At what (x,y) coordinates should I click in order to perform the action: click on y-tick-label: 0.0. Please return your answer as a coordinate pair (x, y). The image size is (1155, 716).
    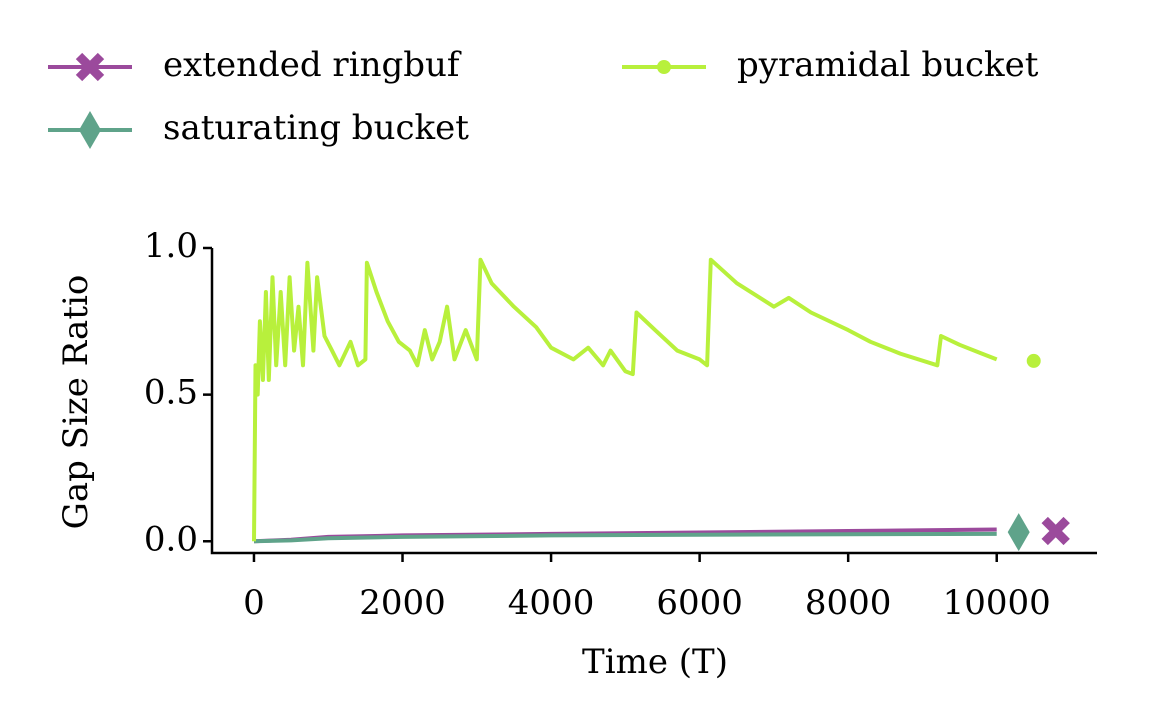
    Looking at the image, I should click on (171, 539).